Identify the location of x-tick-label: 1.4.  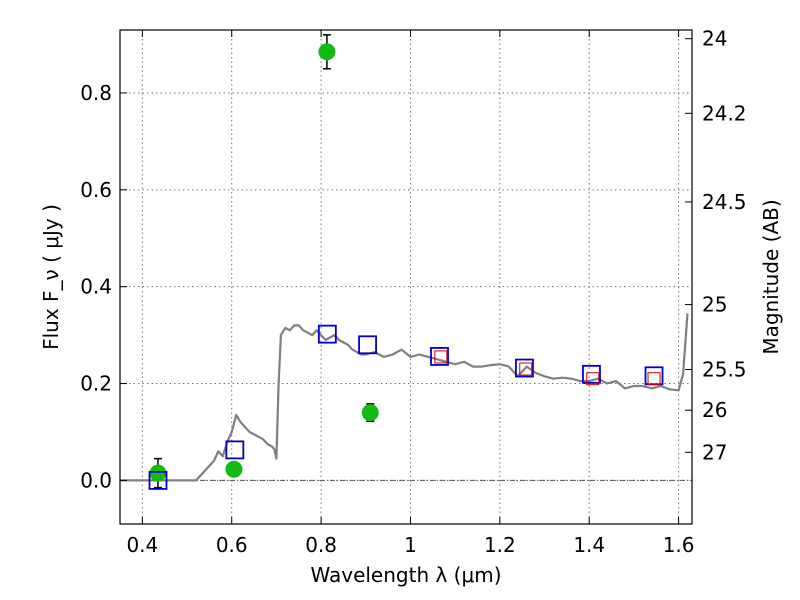
(589, 545).